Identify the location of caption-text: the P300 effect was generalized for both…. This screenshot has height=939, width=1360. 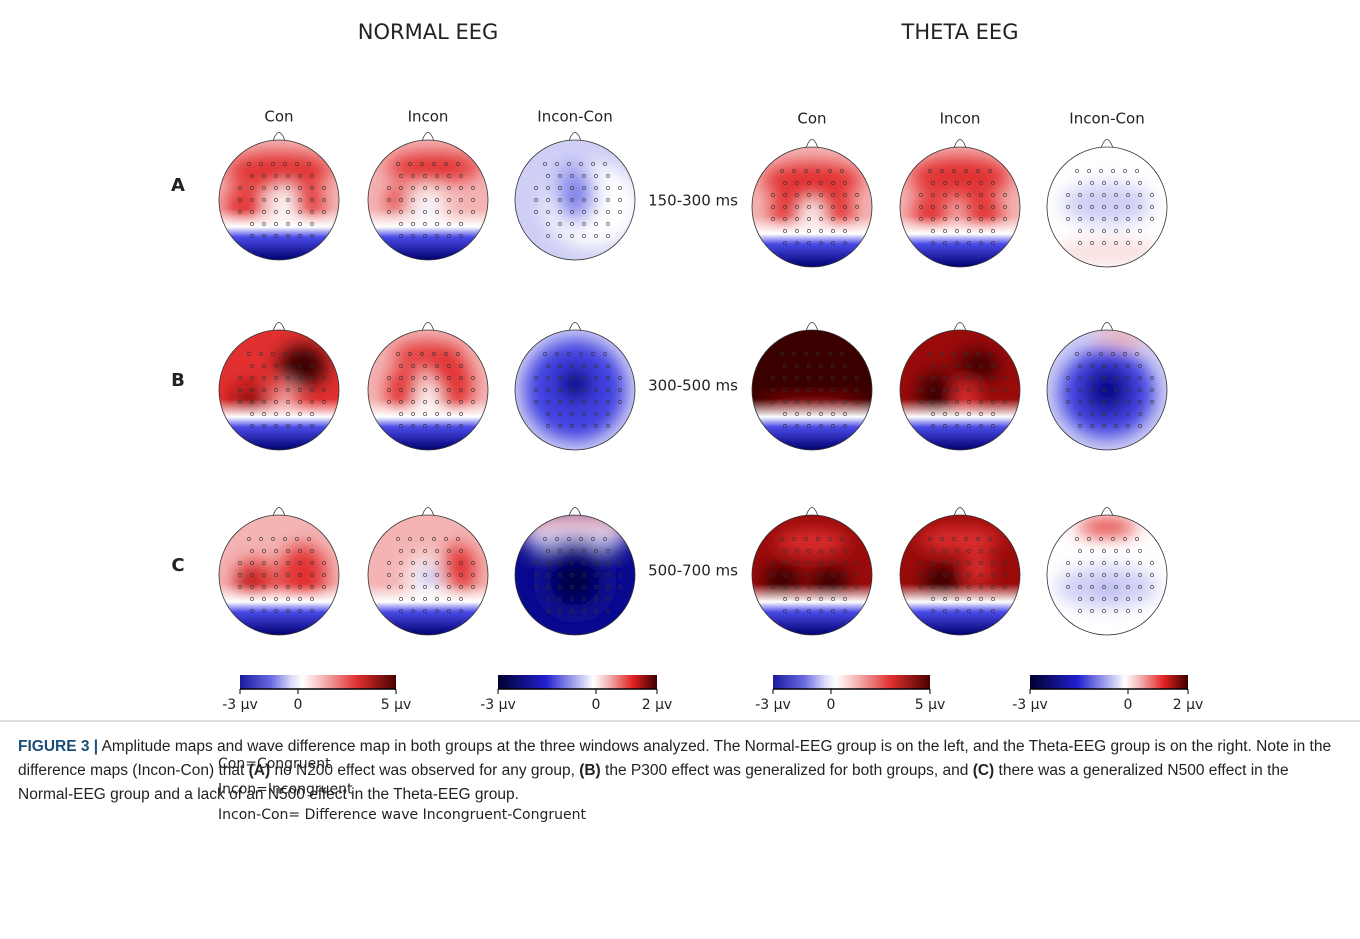
(786, 770).